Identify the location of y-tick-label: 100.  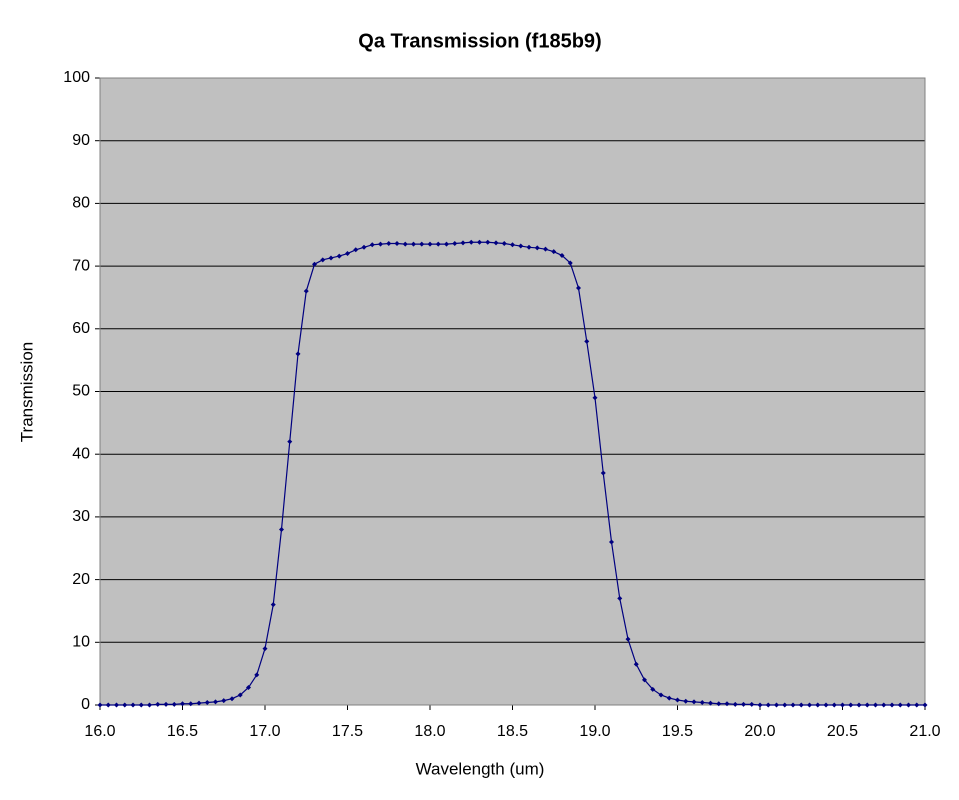
(76, 77).